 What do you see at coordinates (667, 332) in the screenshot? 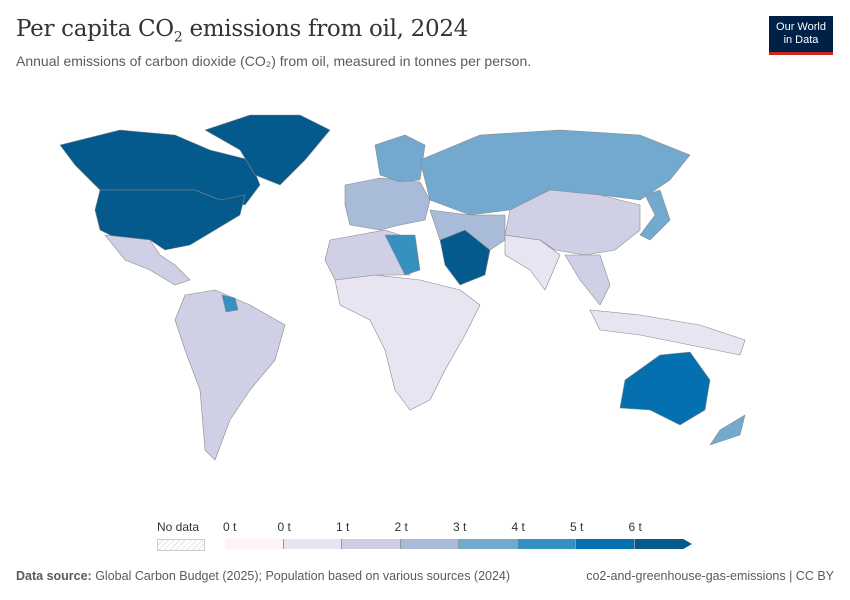
I see `region-indonesia-png` at bounding box center [667, 332].